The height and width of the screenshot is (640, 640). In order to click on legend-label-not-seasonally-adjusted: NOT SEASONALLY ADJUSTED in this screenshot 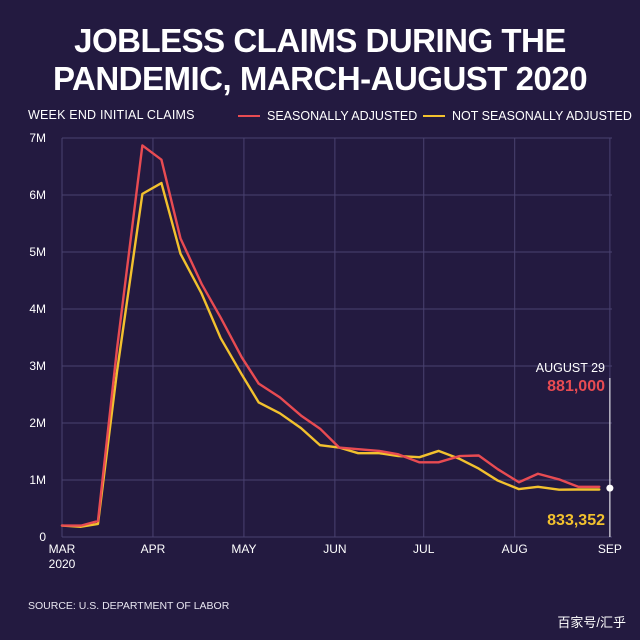, I will do `click(542, 116)`.